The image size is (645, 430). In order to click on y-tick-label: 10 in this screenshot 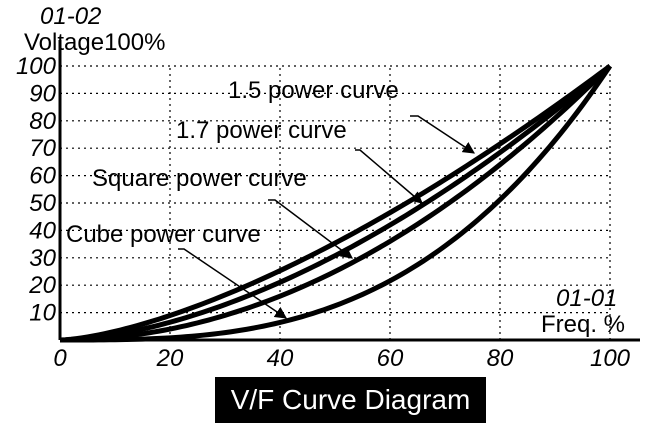, I will do `click(42, 313)`.